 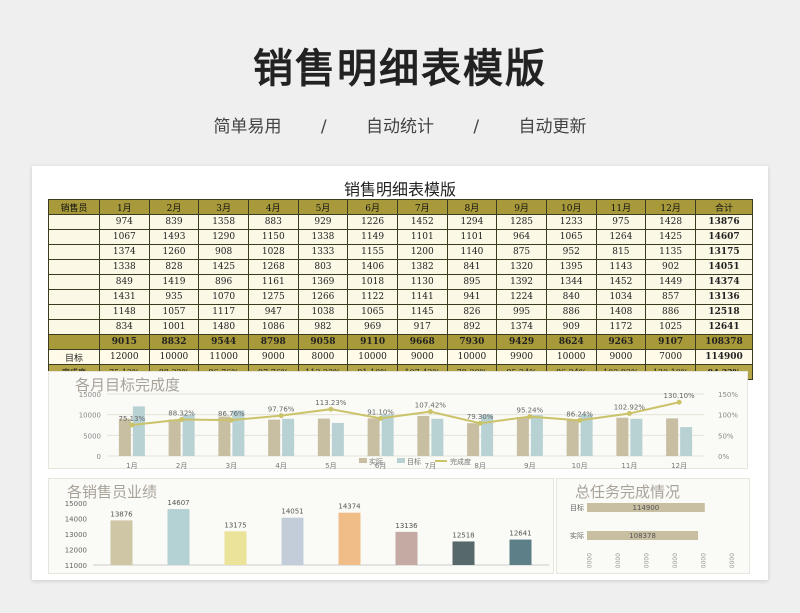 What do you see at coordinates (372, 237) in the screenshot?
I see `value-cell: 1149` at bounding box center [372, 237].